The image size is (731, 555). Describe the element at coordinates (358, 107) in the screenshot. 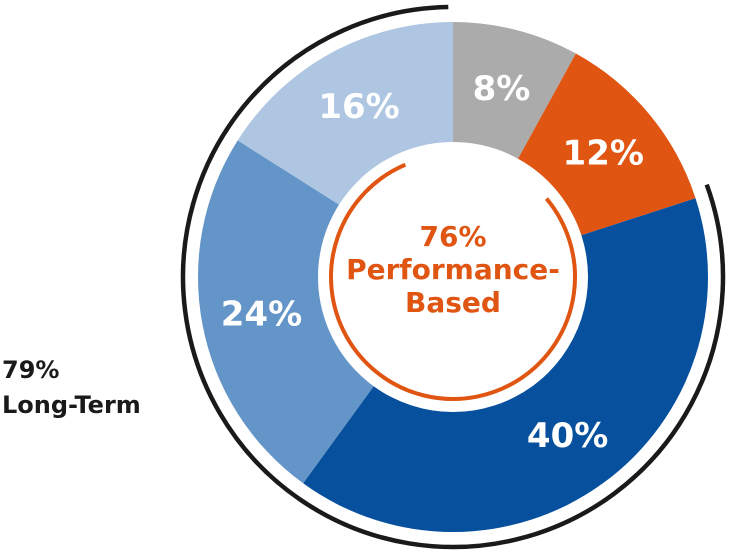

I see `slice-label-16: 16%` at that location.